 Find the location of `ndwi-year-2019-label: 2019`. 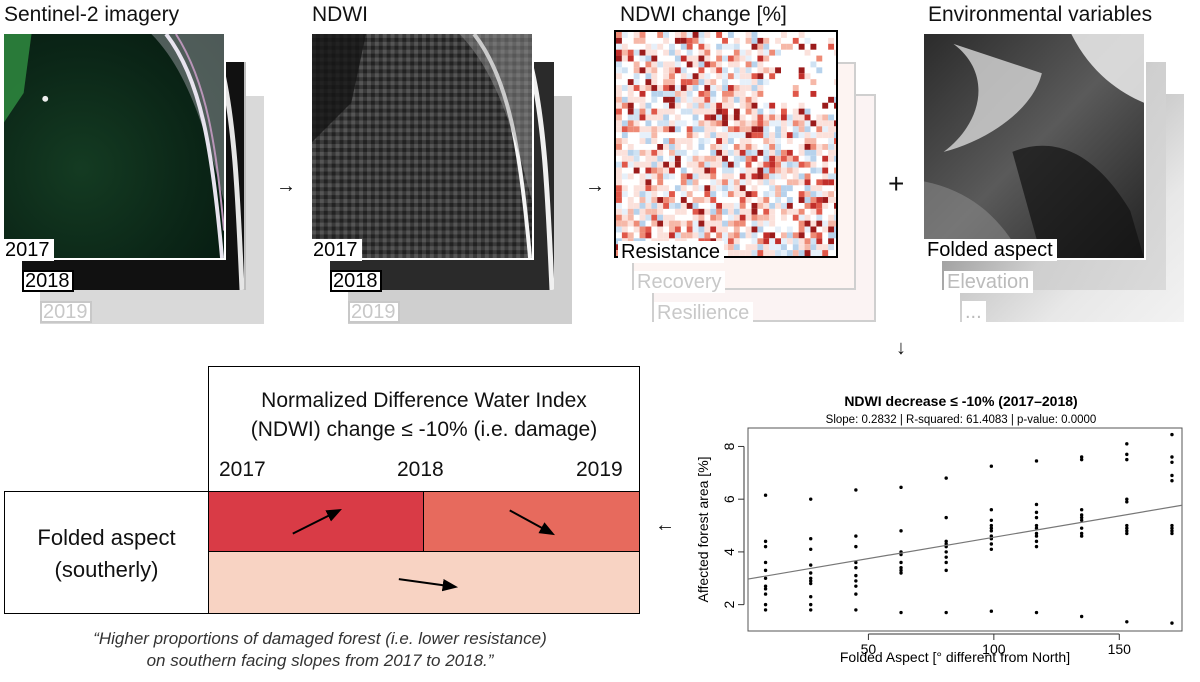

ndwi-year-2019-label: 2019 is located at coordinates (374, 312).